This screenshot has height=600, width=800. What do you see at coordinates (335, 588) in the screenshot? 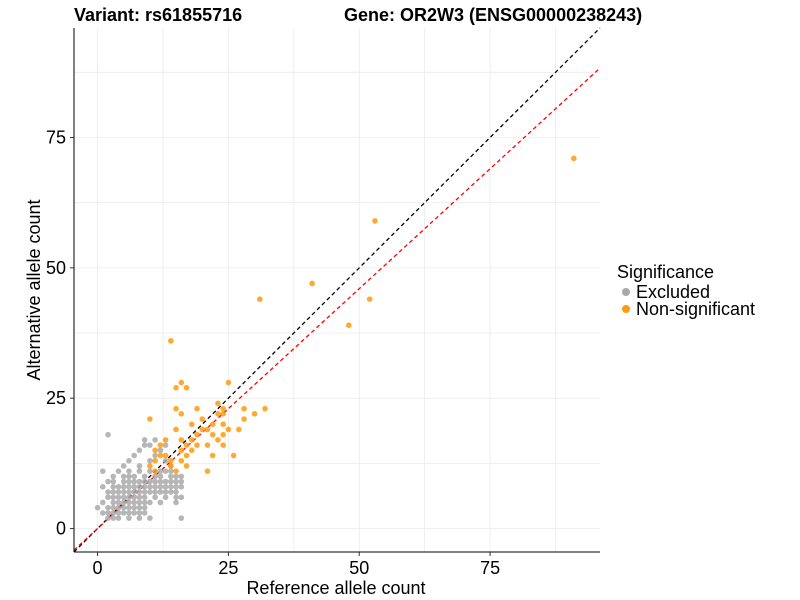
I see `x-axis-title: Reference allele count` at bounding box center [335, 588].